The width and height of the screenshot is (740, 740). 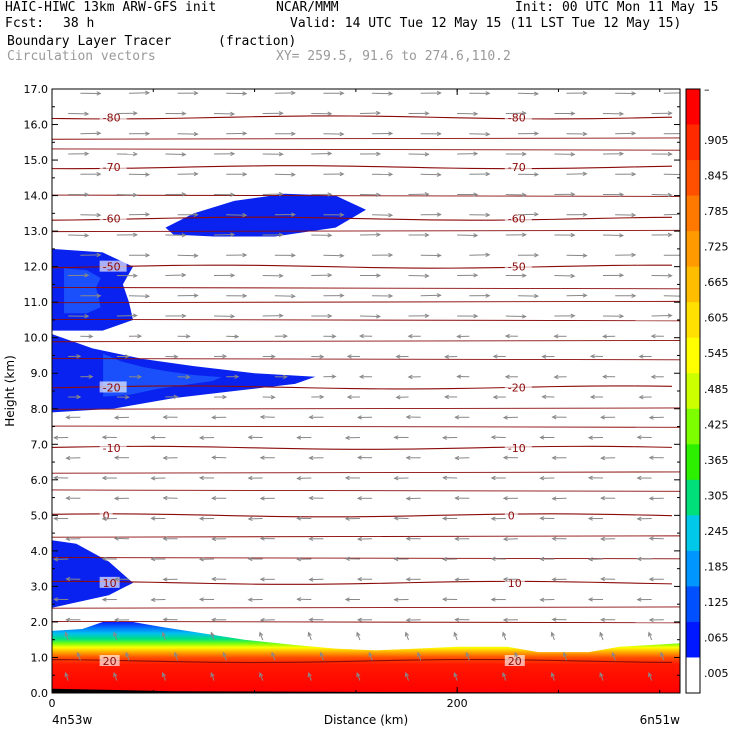 I want to click on tracer-region-low-cloud, so click(x=93, y=574).